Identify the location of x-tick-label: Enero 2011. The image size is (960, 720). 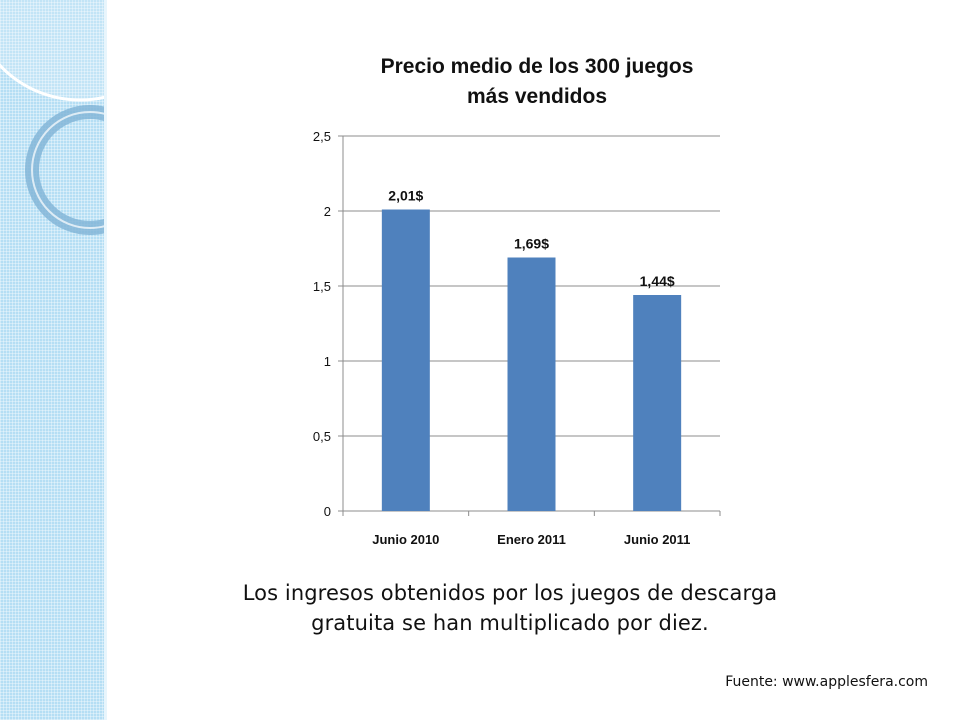
(531, 539).